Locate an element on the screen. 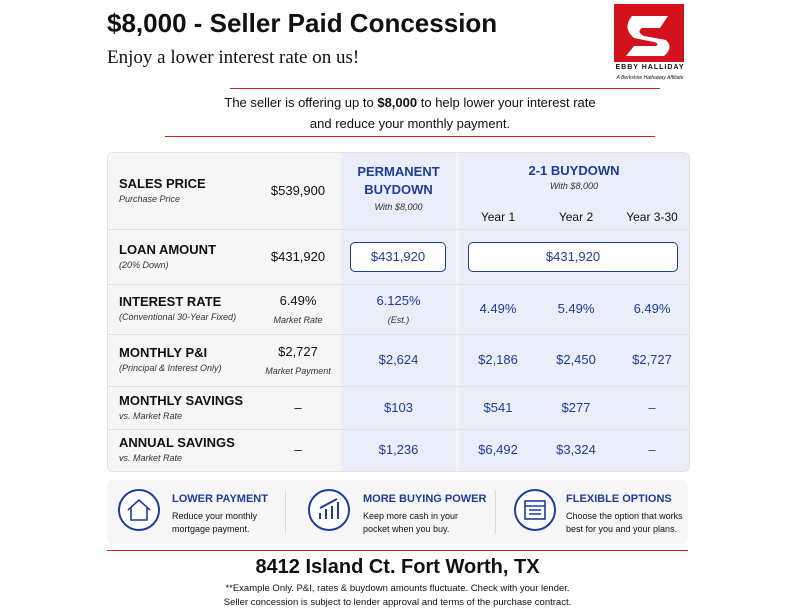 This screenshot has height=612, width=792. market-value: 6.49% is located at coordinates (298, 300).